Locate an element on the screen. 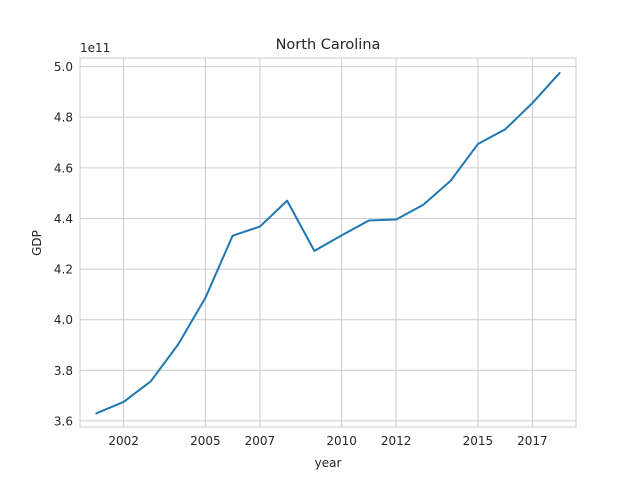  x-tick-label: 2002 is located at coordinates (123, 441).